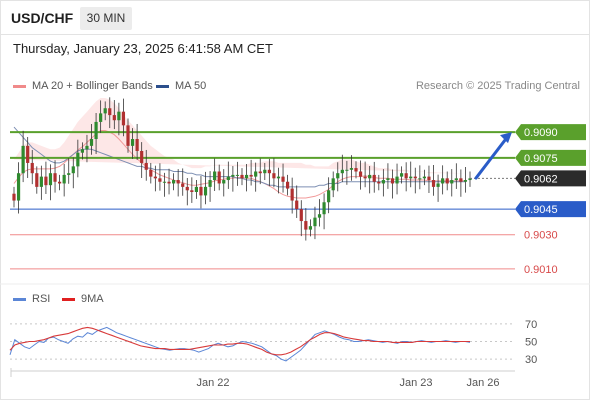 The width and height of the screenshot is (590, 400). Describe the element at coordinates (531, 360) in the screenshot. I see `rsi-tick-label: 30` at that location.